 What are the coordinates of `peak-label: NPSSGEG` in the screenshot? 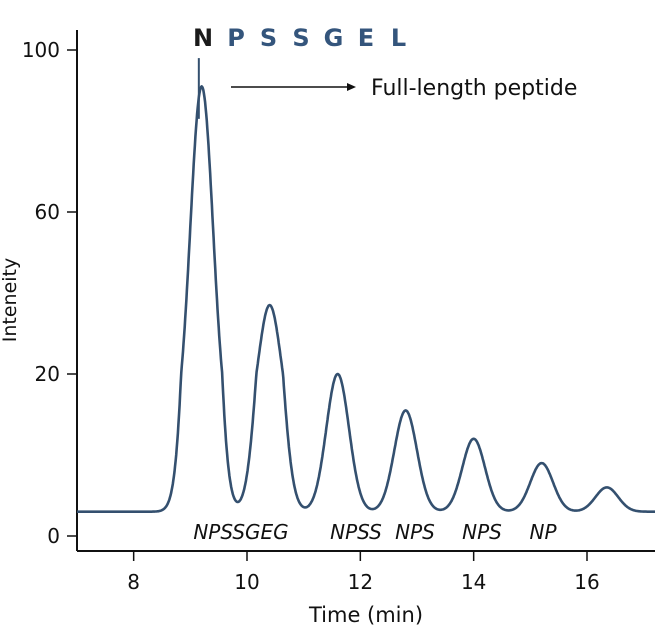 It's located at (240, 532).